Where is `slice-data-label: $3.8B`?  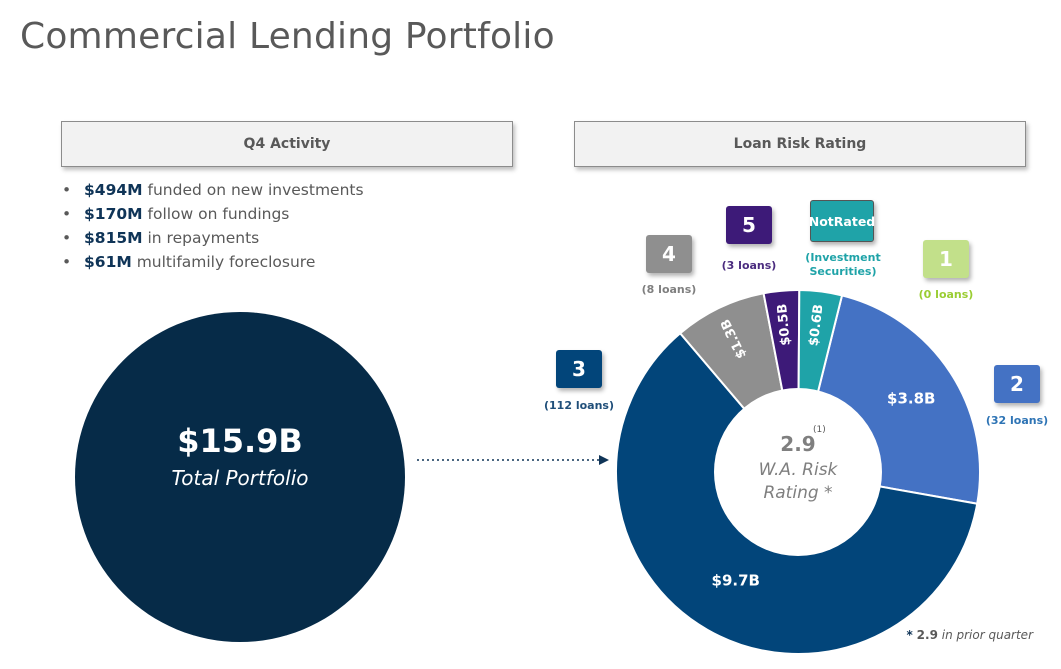
slice-data-label: $3.8B is located at coordinates (911, 399).